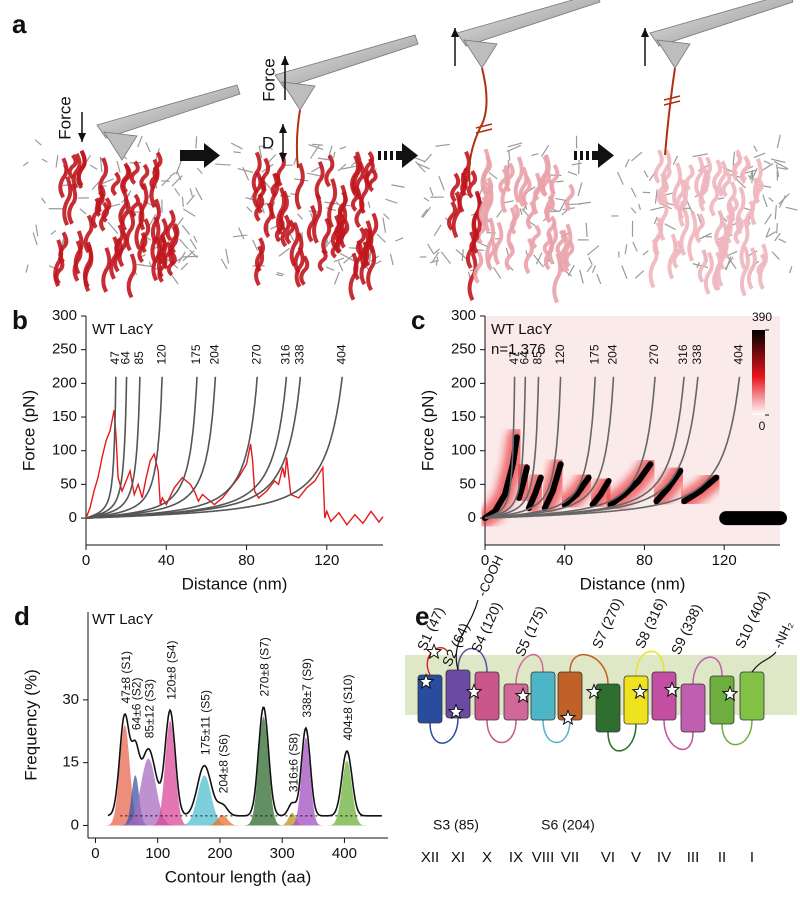  I want to click on y-axis-label: Force (pN), so click(28, 430).